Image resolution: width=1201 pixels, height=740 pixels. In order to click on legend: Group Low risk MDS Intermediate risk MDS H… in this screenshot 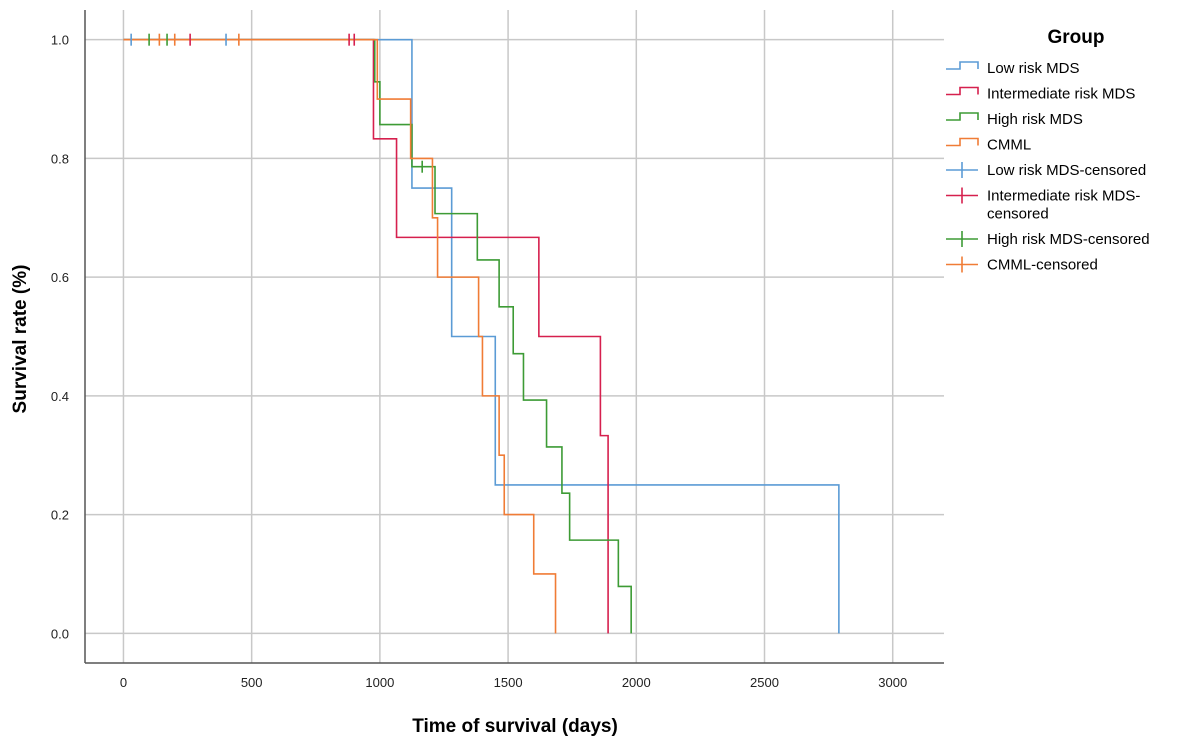, I will do `click(1048, 150)`.